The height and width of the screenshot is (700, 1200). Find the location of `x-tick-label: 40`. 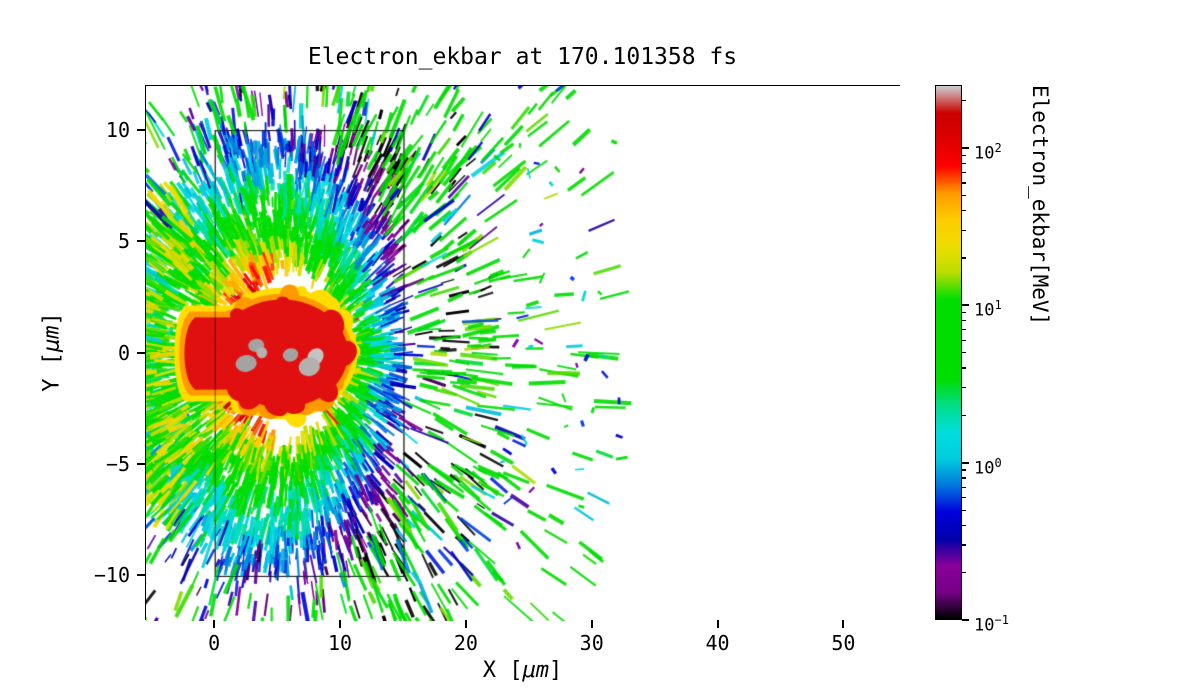

x-tick-label: 40 is located at coordinates (717, 643).